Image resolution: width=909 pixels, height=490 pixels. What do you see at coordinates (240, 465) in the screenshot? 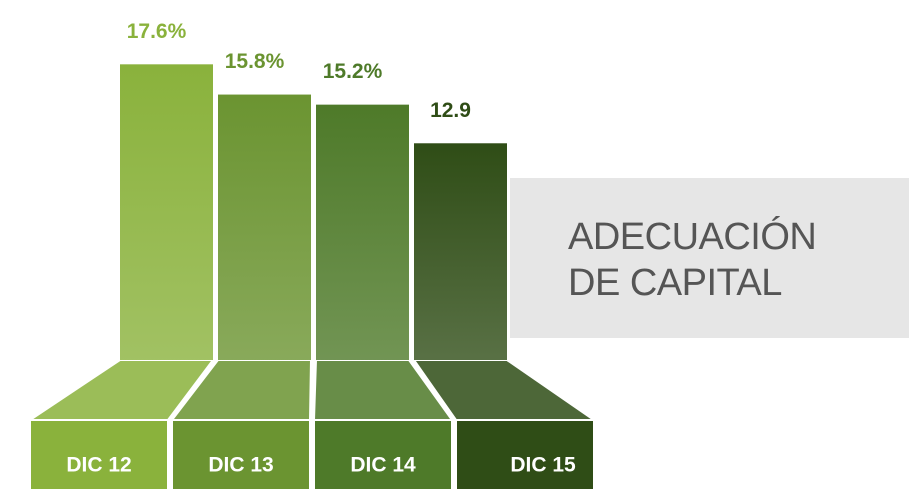
I see `x-tick-label: DIC 13` at bounding box center [240, 465].